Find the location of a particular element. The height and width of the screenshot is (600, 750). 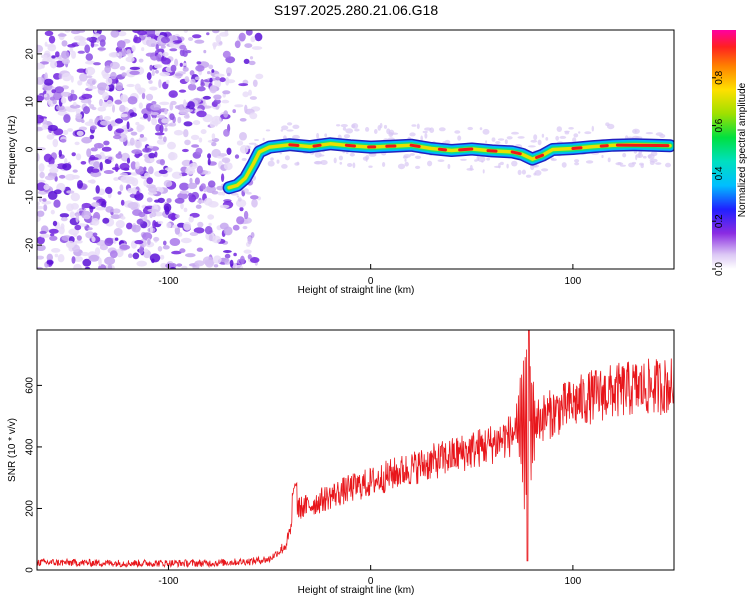

spectrogram-y-tick-label: -20 is located at coordinates (30, 244).